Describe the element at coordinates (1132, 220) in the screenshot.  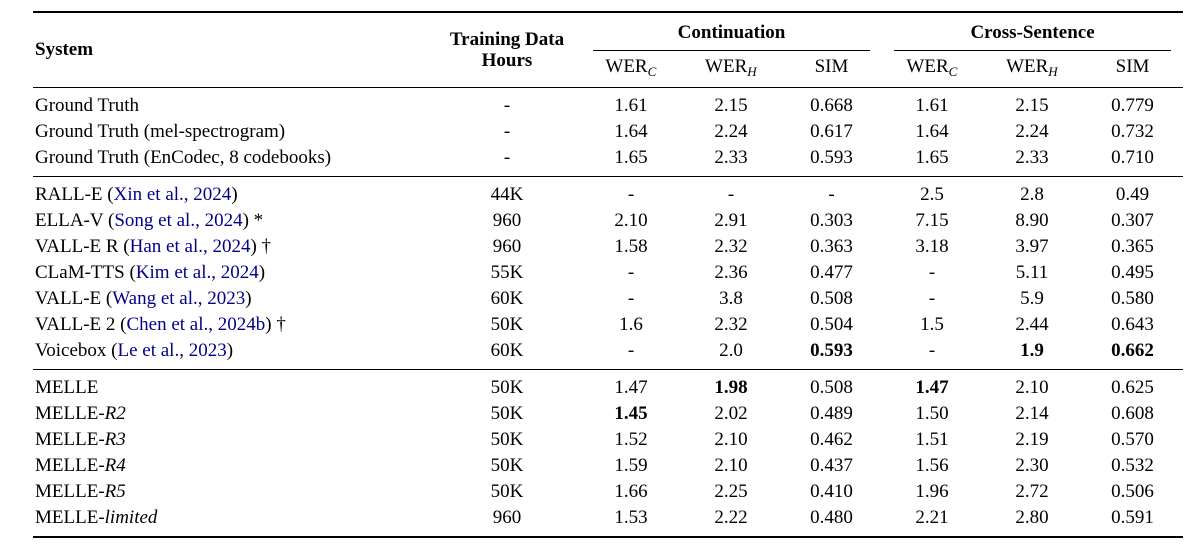
I see `metric-cell: 0.307` at that location.